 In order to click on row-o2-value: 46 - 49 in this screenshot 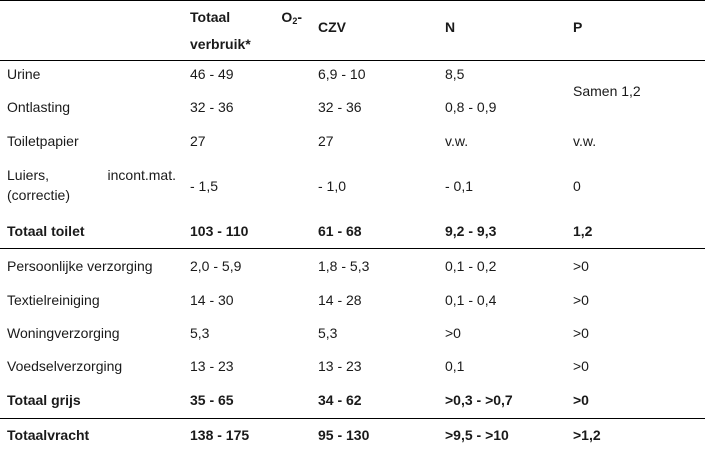, I will do `click(212, 74)`.